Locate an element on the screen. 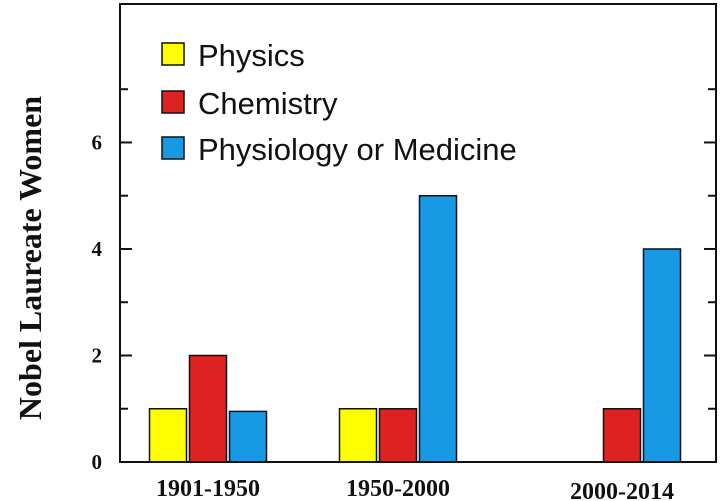  y-tick-label: 2 is located at coordinates (97, 355).